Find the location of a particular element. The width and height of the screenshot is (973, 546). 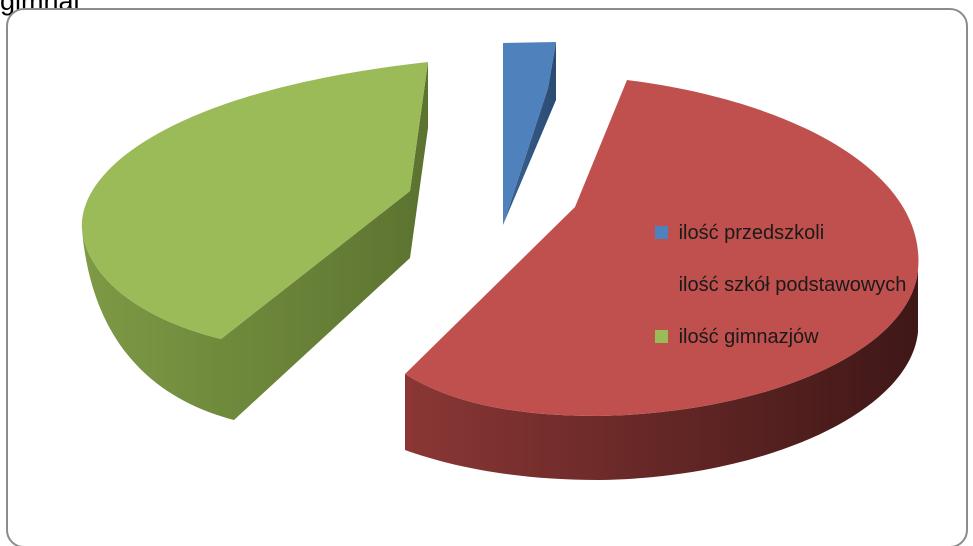

pie-slice-przedszkola is located at coordinates (529, 133).